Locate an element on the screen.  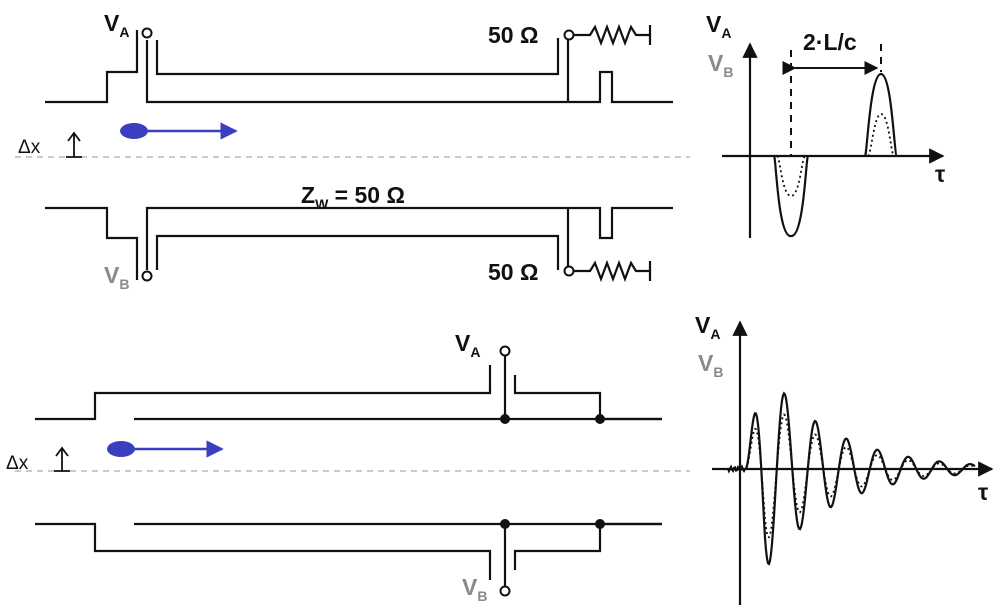
ringing-signal-dotted is located at coordinates (851, 476).